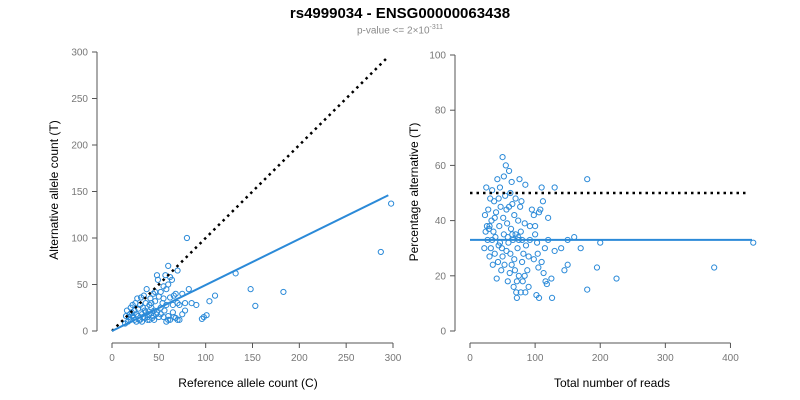 Image resolution: width=800 pixels, height=400 pixels. Describe the element at coordinates (730, 358) in the screenshot. I see `x-tick-label: 400` at that location.